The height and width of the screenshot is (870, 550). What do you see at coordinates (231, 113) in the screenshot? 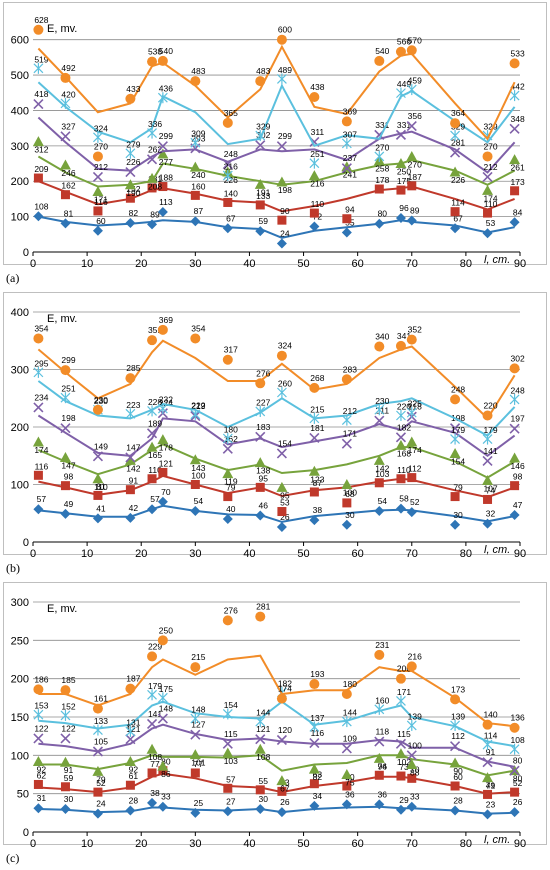
I see `series-6-data-label: 365` at bounding box center [231, 113].